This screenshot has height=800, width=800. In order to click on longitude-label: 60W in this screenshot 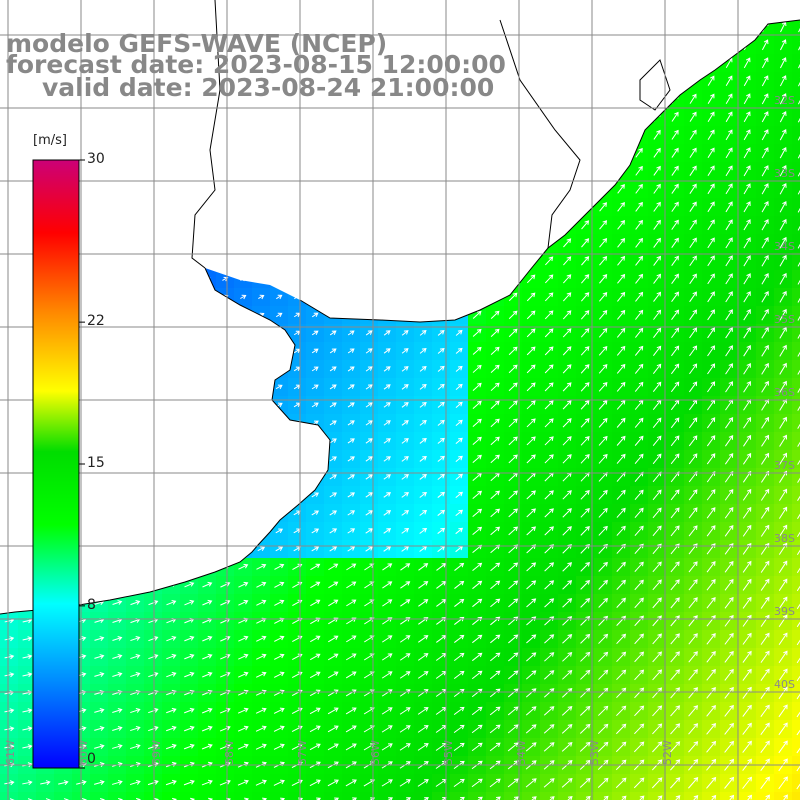, I will do `click(83, 752)`.